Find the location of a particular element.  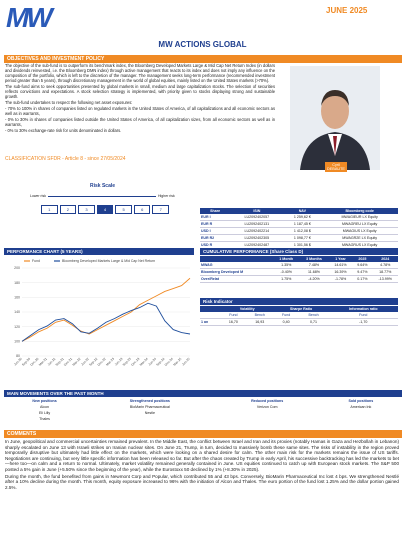

cell: EUR R2 is located at coordinates (215, 238).